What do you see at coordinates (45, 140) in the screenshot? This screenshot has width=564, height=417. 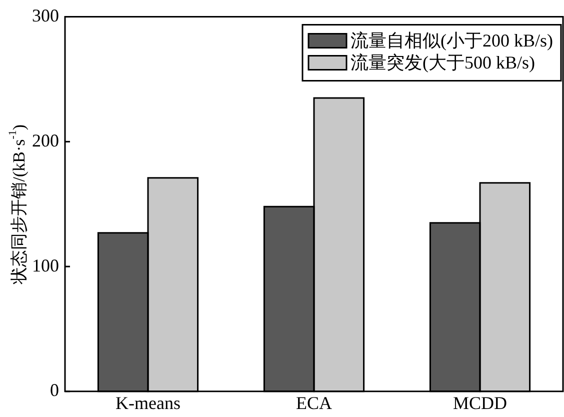 I see `y-tick-label: 200` at bounding box center [45, 140].